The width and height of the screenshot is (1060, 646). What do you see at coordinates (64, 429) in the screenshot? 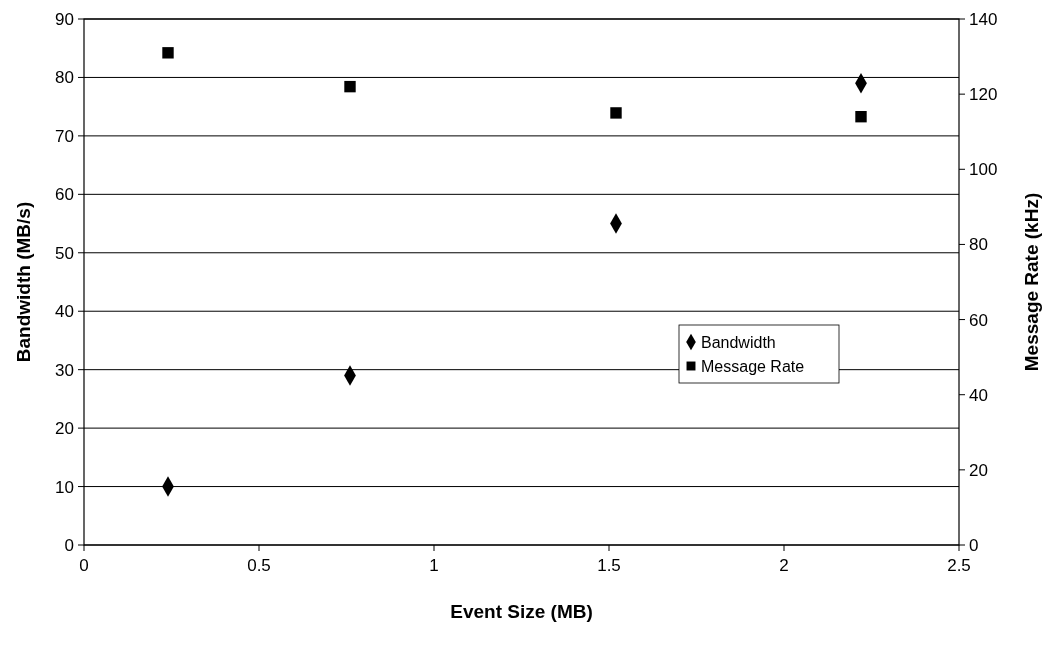
I see `y-tick-label: 20` at bounding box center [64, 429].